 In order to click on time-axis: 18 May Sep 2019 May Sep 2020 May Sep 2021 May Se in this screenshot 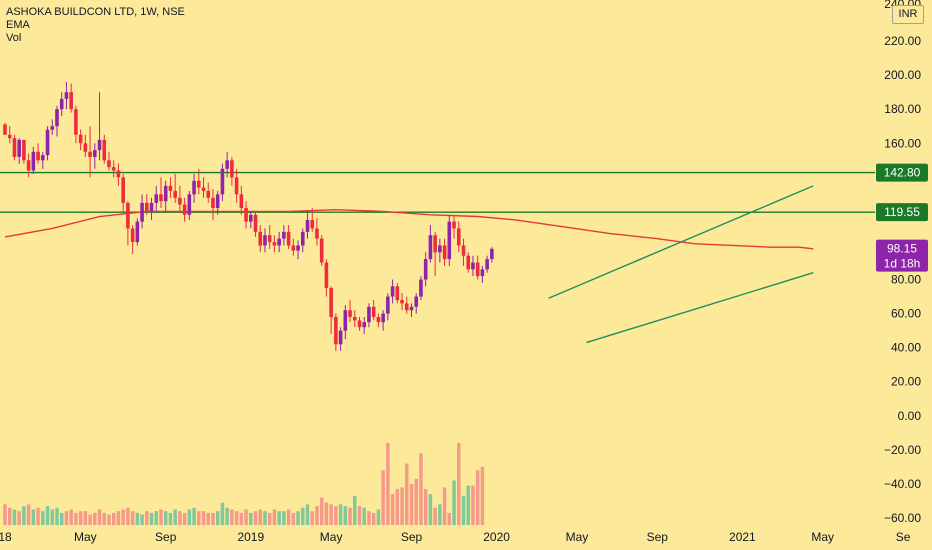, I will do `click(455, 537)`.